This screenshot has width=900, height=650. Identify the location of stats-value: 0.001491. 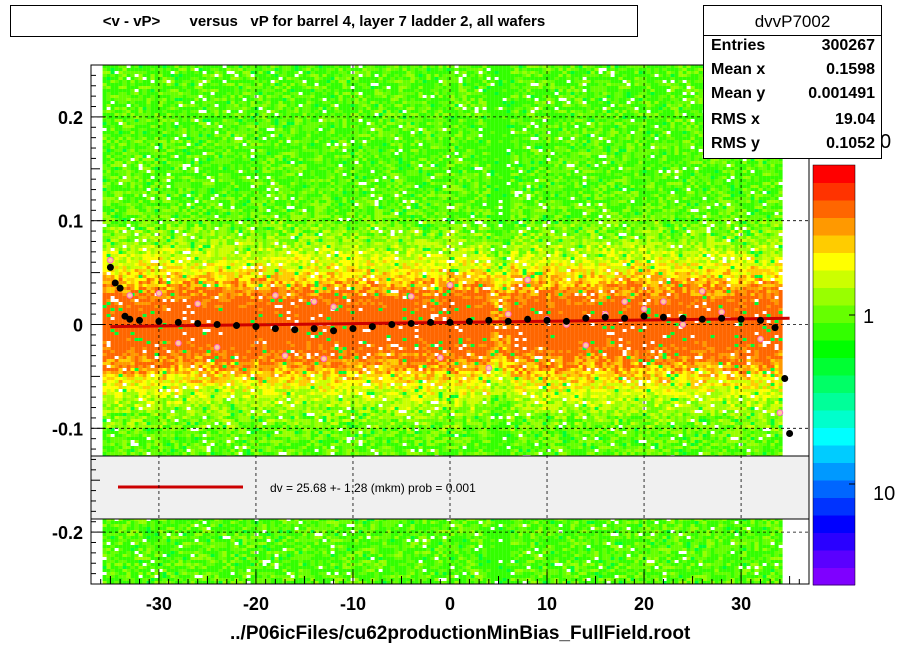
(841, 94).